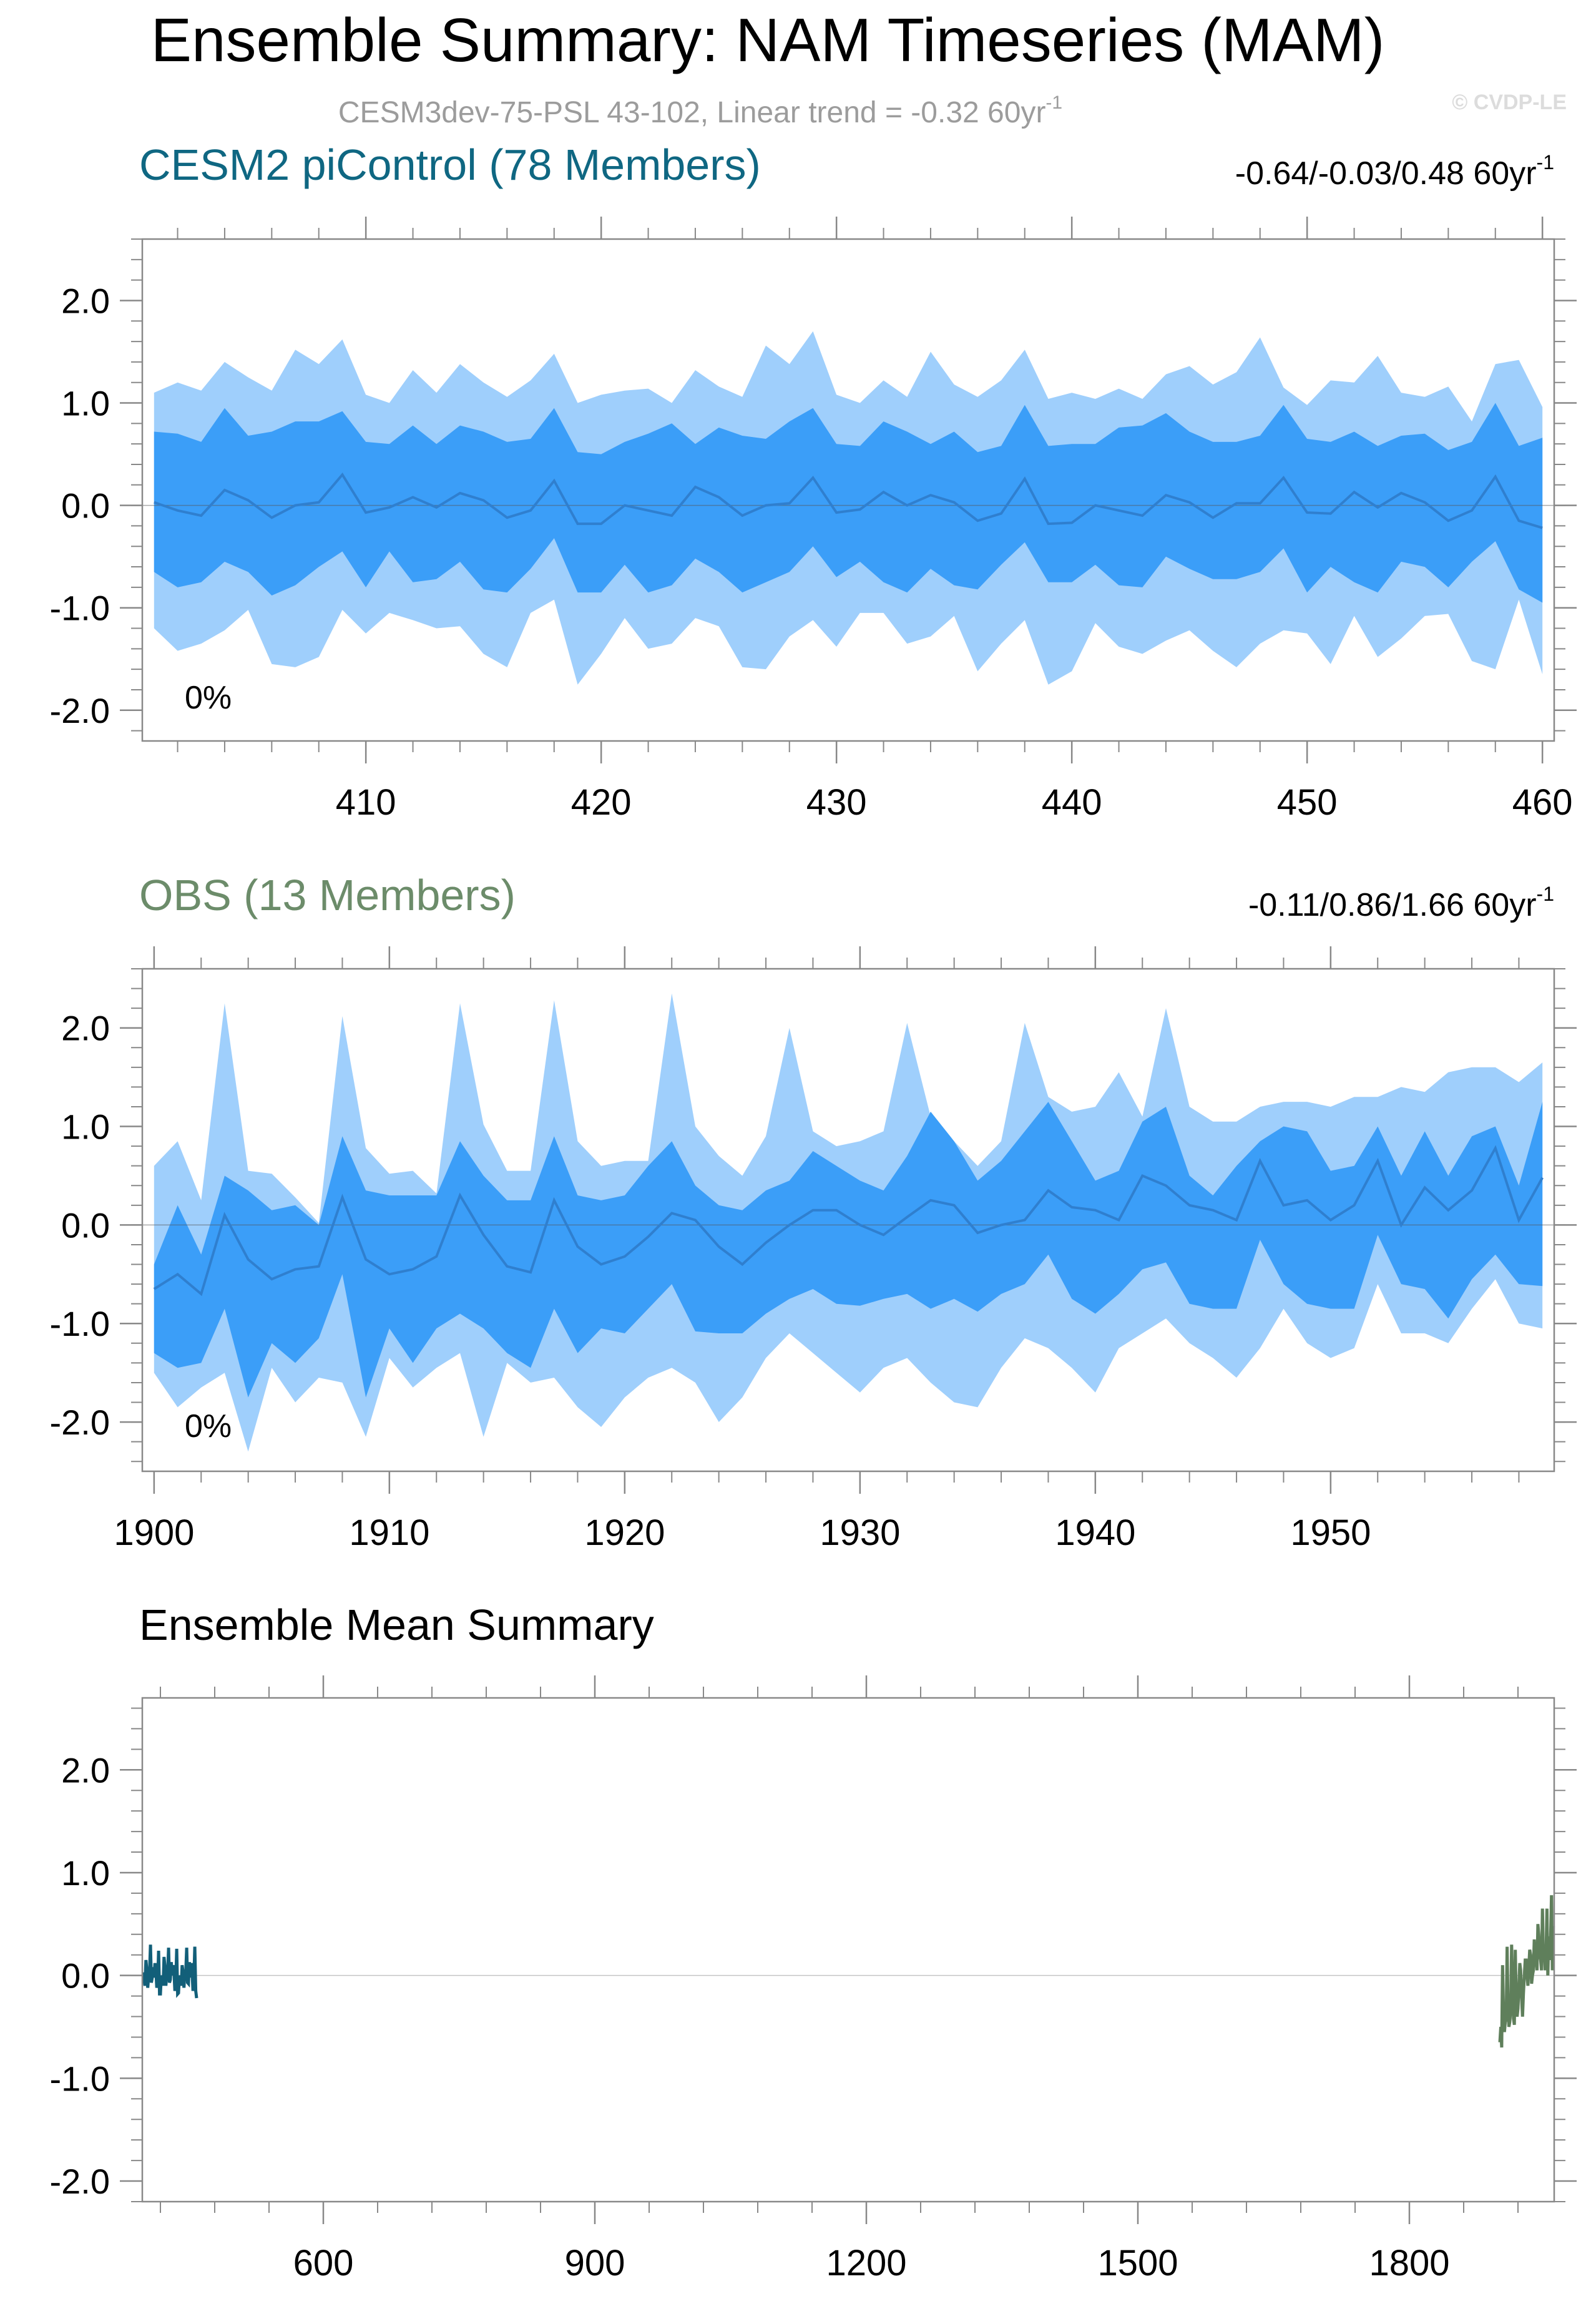 Image resolution: width=1596 pixels, height=2314 pixels. I want to click on panel-obs-mean-line, so click(848, 1221).